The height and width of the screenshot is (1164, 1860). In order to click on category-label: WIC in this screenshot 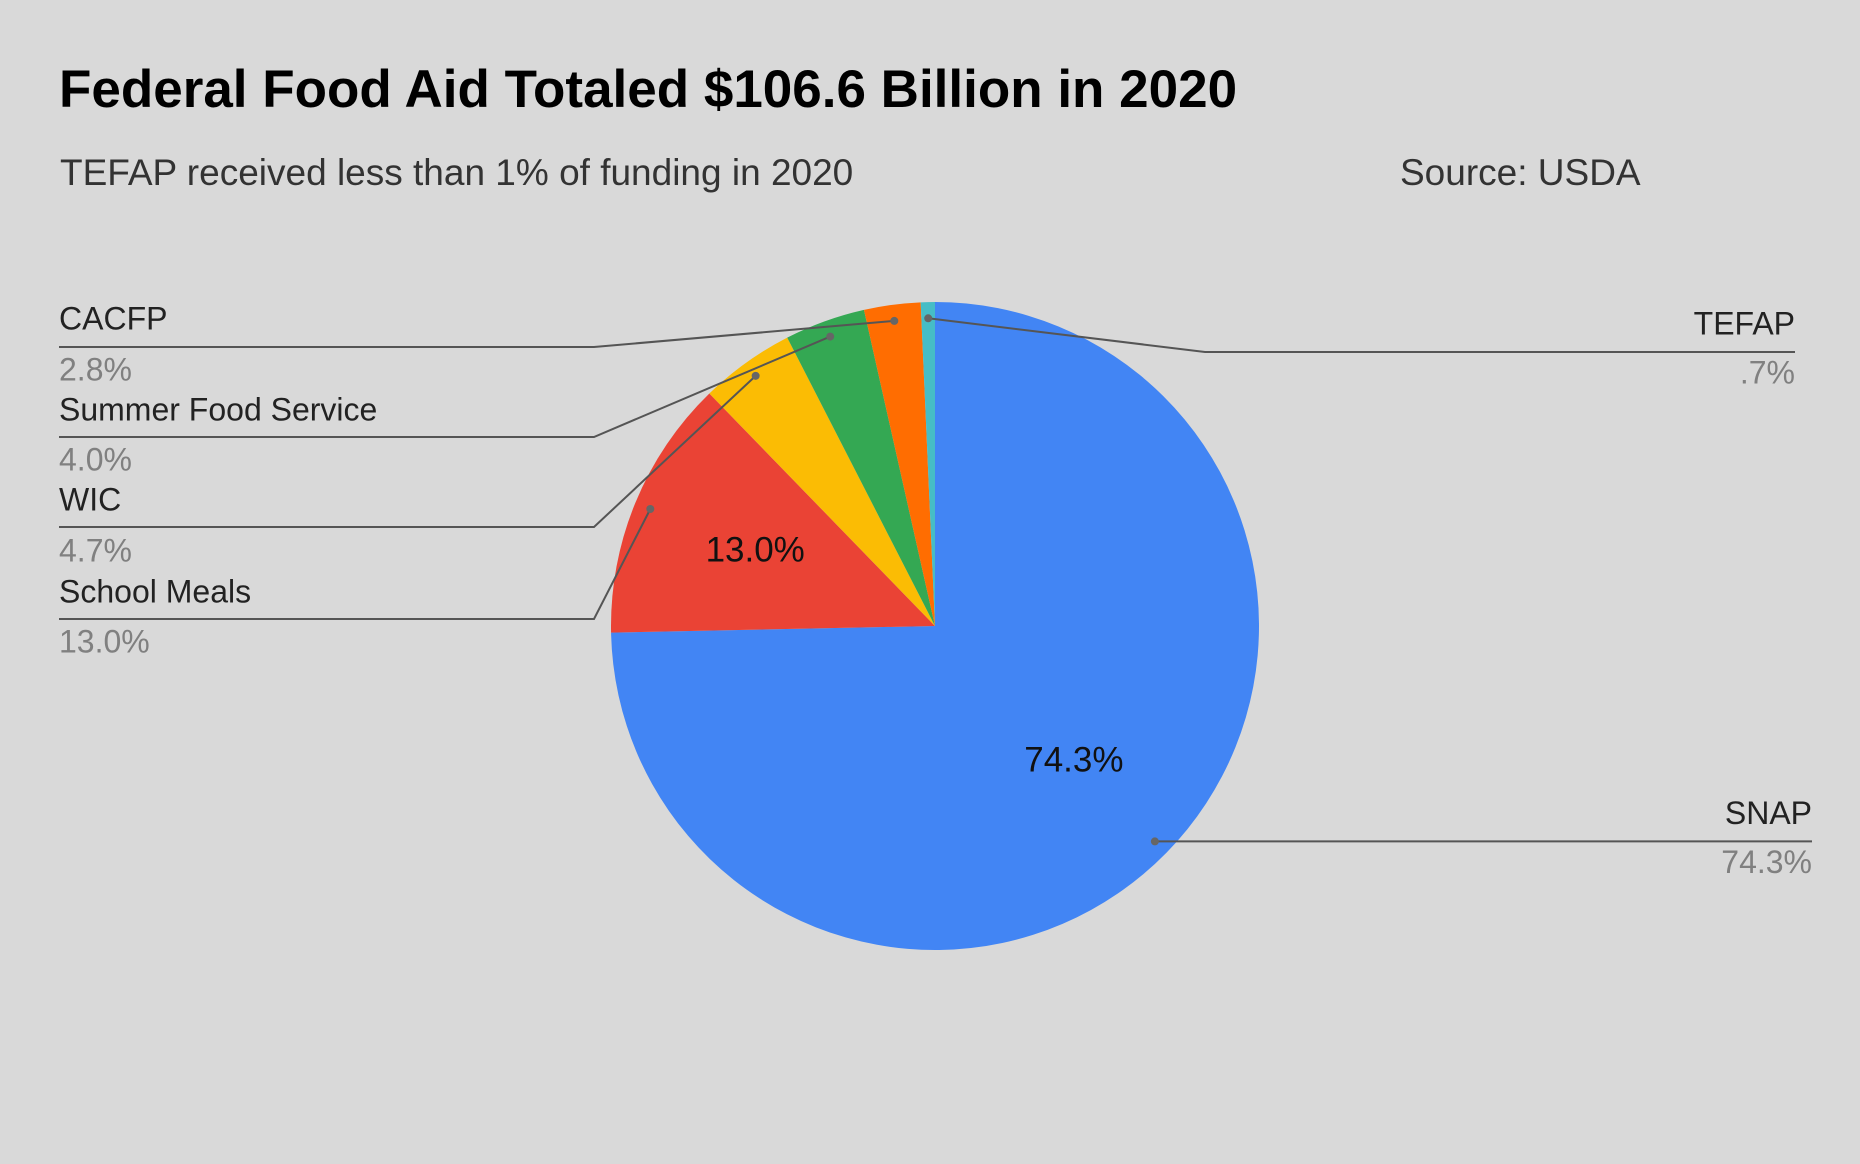, I will do `click(90, 499)`.